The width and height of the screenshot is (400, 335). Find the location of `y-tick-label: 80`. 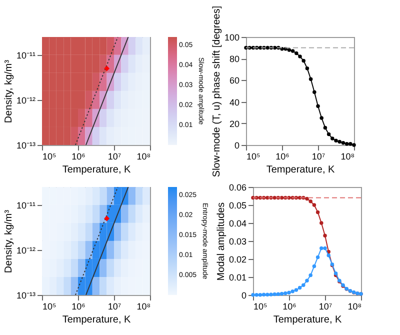

y-tick-label: 80 is located at coordinates (234, 59).